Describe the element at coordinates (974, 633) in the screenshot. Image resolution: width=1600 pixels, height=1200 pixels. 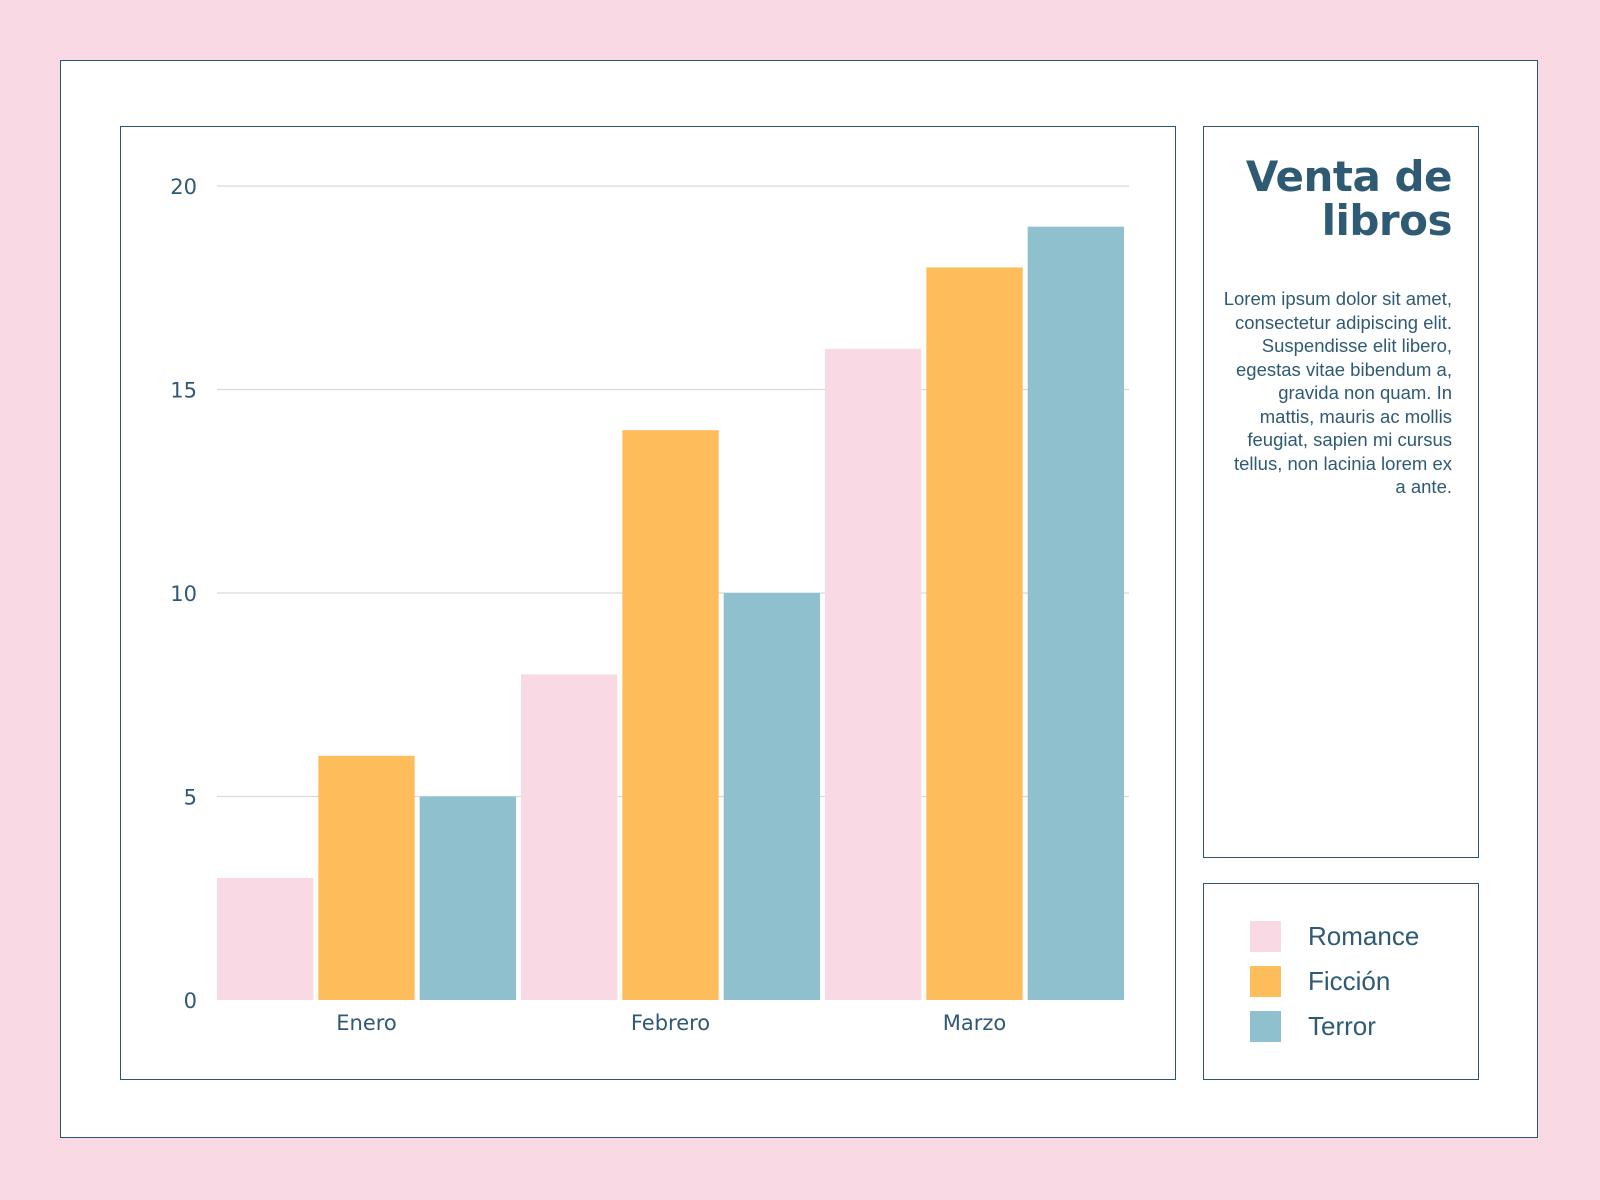
I see `bar-ficcion-marzo` at that location.